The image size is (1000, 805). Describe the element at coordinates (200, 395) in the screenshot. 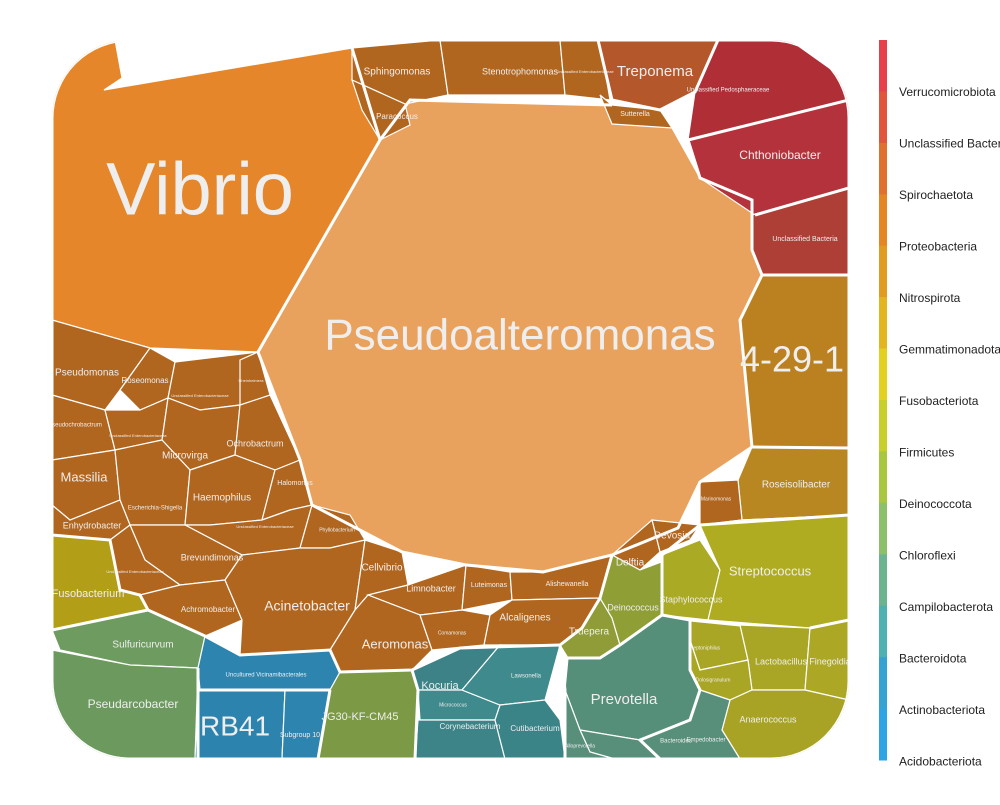

I see `cell-label-unclassified-enterobacteriaceae-2: Unclassified Enterobacteriaceae` at that location.